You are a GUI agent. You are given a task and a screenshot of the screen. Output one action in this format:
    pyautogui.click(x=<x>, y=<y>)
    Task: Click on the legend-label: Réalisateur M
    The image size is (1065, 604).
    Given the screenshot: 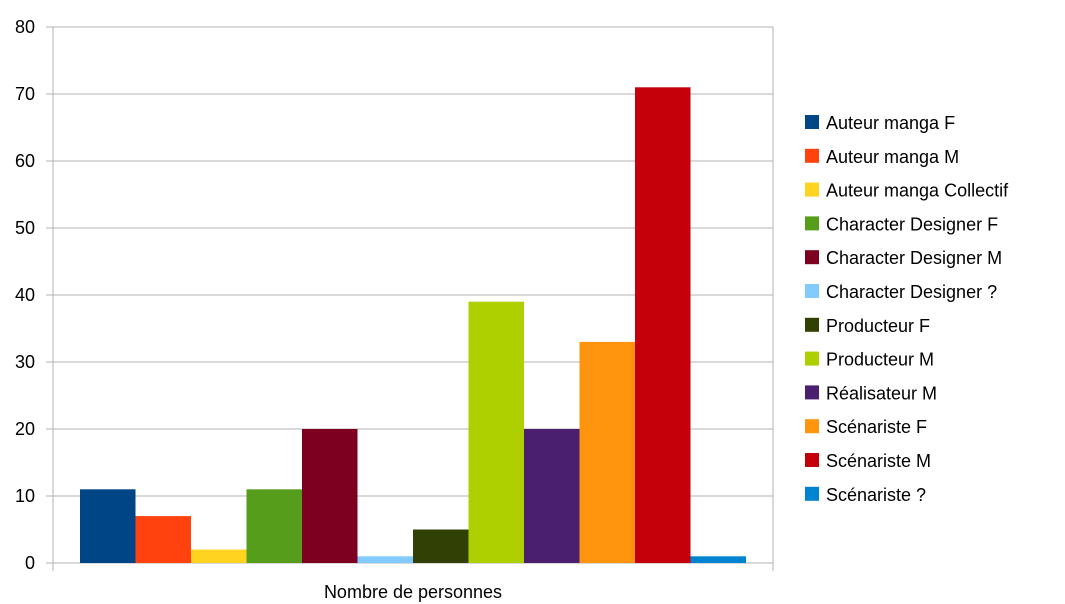 What is the action you would take?
    pyautogui.click(x=881, y=393)
    